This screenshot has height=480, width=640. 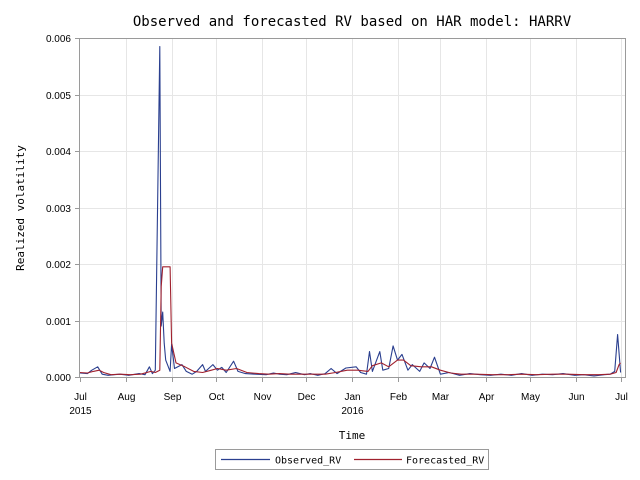 I want to click on y-axis: 0.000 0.001 0.002 0.003 0.004 0.005 0.006, so click(x=63, y=209).